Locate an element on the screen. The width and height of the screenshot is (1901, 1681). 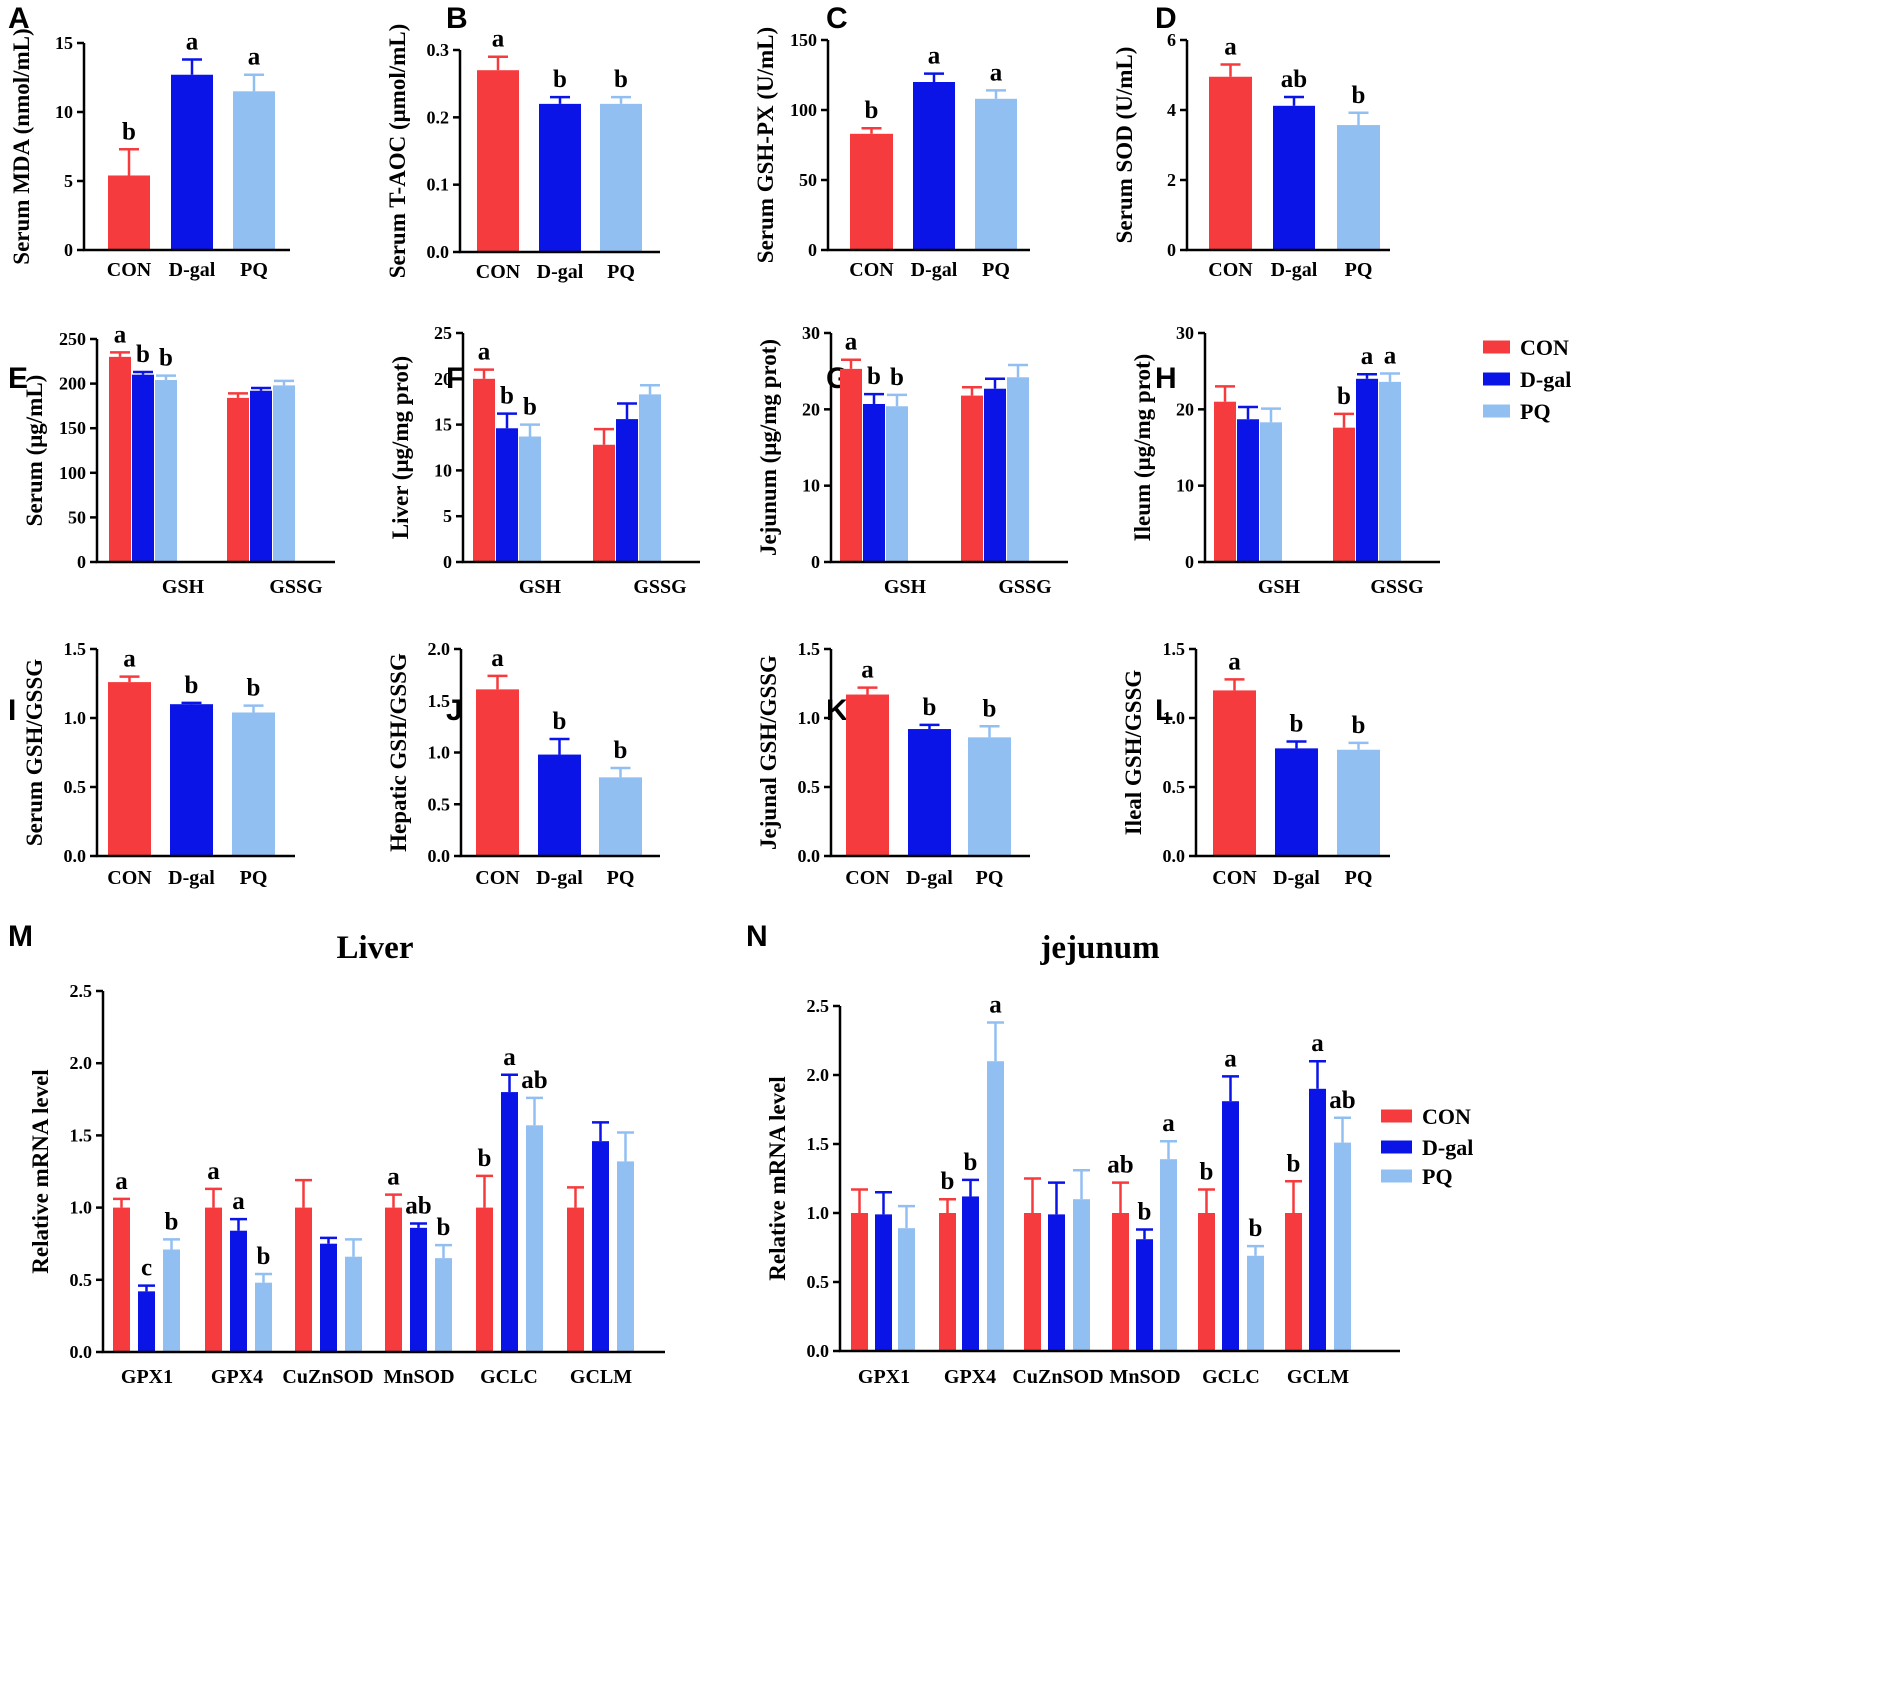
category-label-c-pq: PQ is located at coordinates (996, 270).